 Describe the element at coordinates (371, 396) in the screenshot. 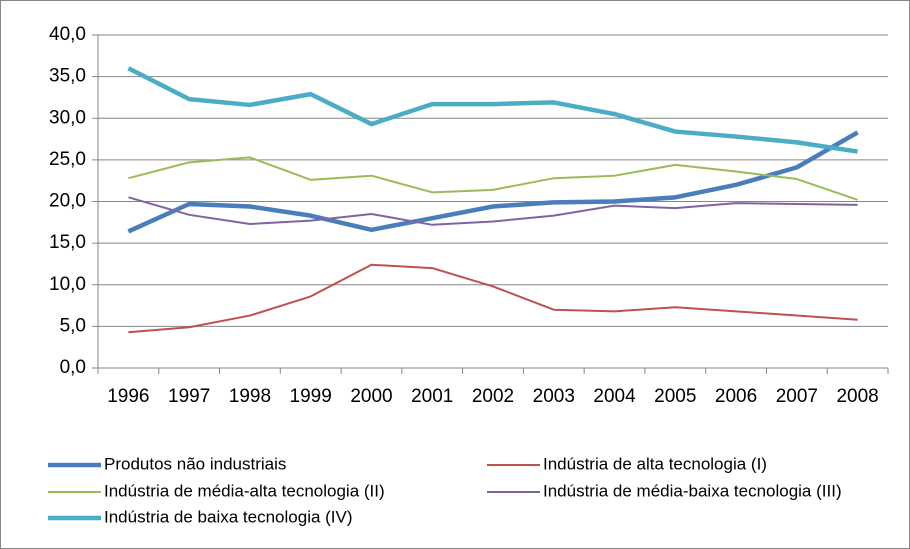

I see `x-tick-label: 2000` at that location.